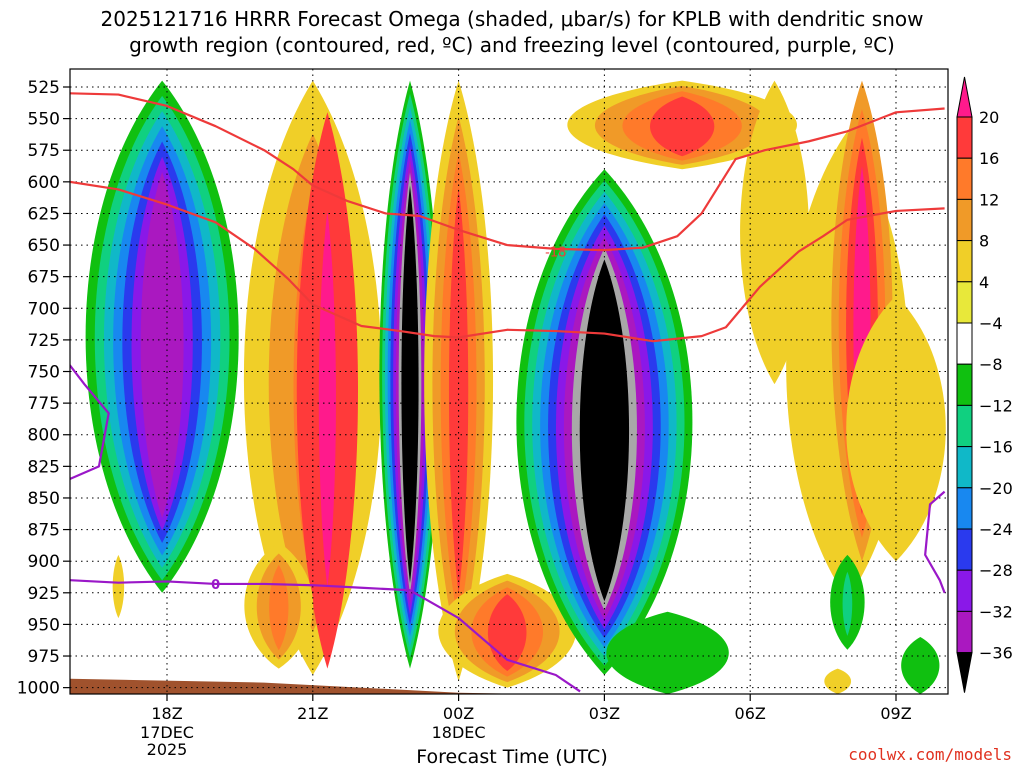  What do you see at coordinates (44, 594) in the screenshot?
I see `y-tick-label-925: 925` at bounding box center [44, 594].